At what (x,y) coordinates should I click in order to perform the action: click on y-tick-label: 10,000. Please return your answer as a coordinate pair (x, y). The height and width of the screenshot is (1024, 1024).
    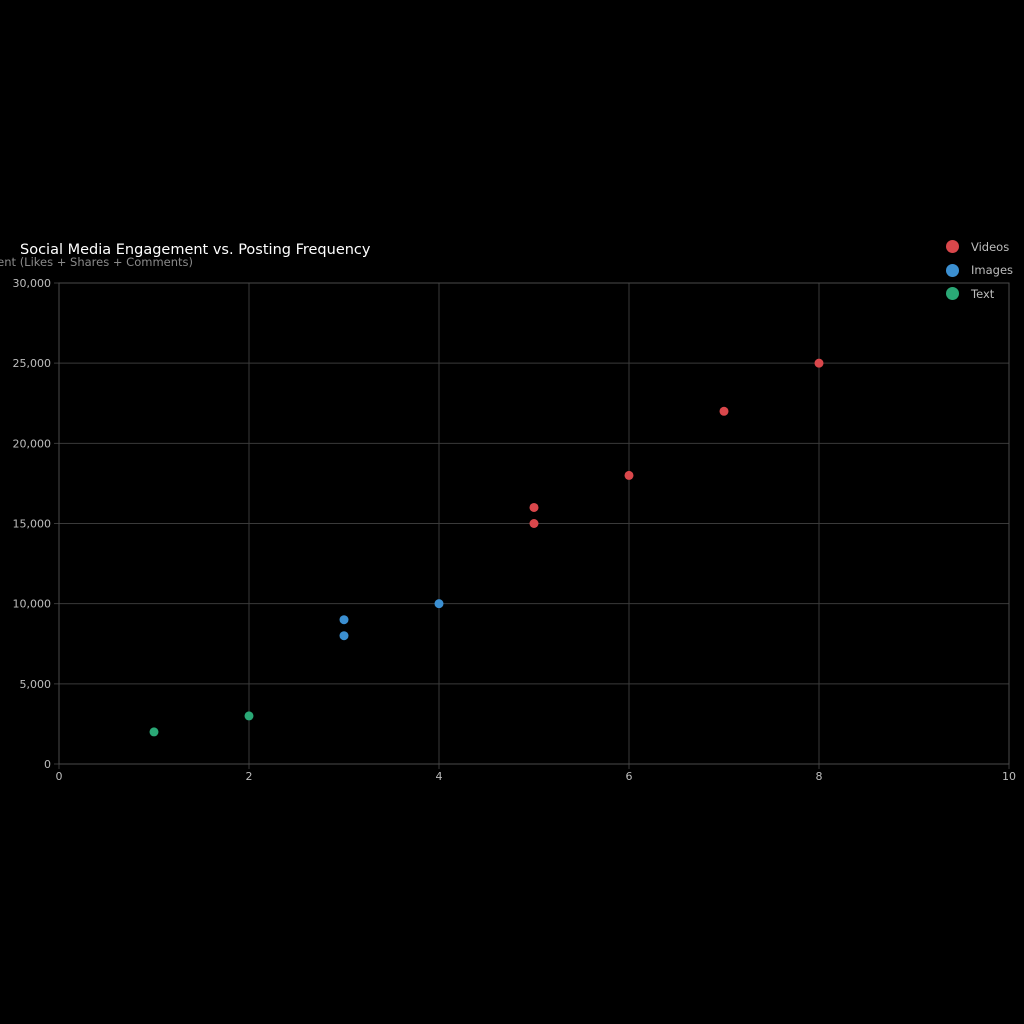
    Looking at the image, I should click on (32, 604).